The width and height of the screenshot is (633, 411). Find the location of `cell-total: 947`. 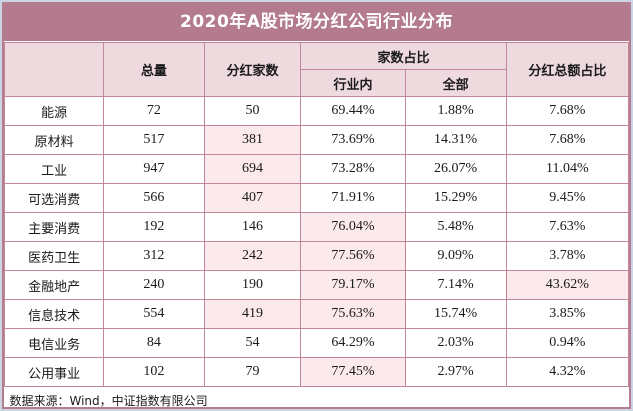

cell-total: 947 is located at coordinates (154, 169).